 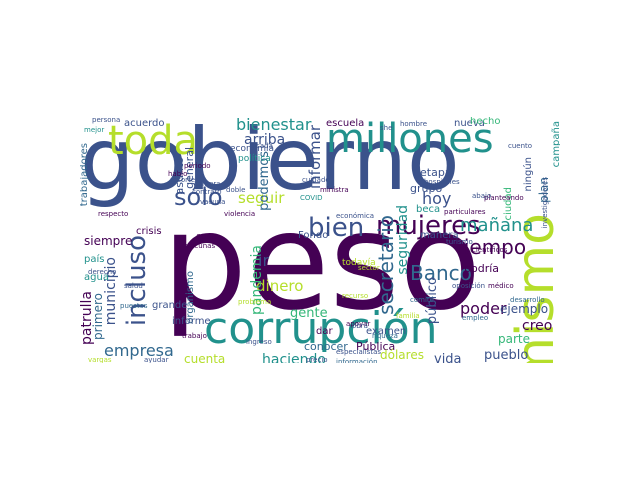 I want to click on word-podria: podría, so click(x=482, y=268).